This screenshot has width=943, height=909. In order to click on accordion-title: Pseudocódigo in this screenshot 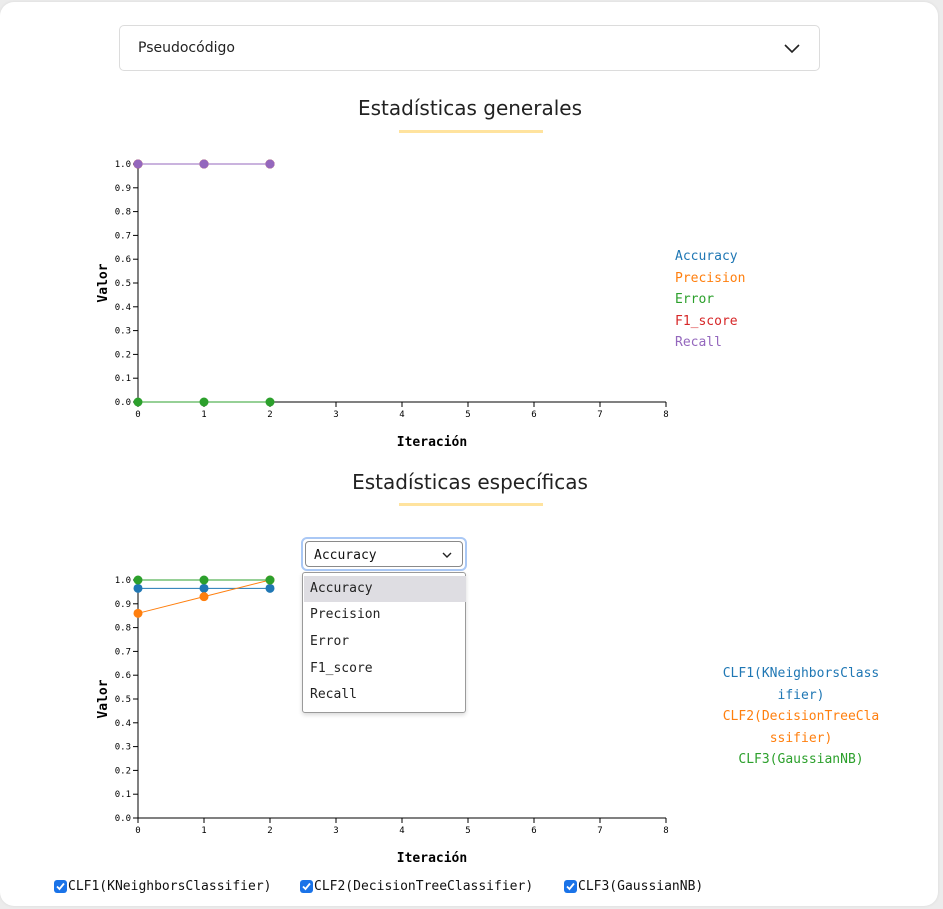, I will do `click(186, 48)`.